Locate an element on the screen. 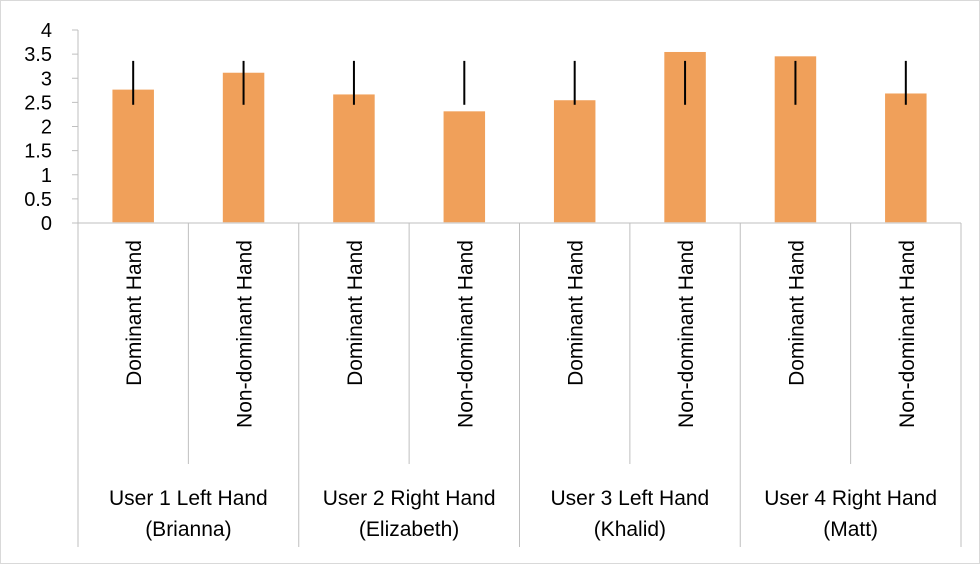 This screenshot has width=980, height=569. group-label: (Matt) is located at coordinates (850, 529).